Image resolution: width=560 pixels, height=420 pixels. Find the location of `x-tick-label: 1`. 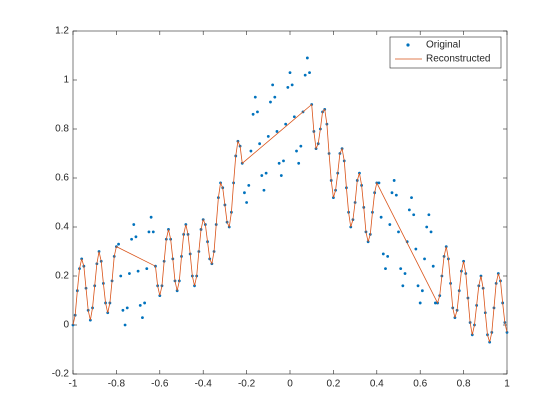

x-tick-label: 1 is located at coordinates (507, 384).